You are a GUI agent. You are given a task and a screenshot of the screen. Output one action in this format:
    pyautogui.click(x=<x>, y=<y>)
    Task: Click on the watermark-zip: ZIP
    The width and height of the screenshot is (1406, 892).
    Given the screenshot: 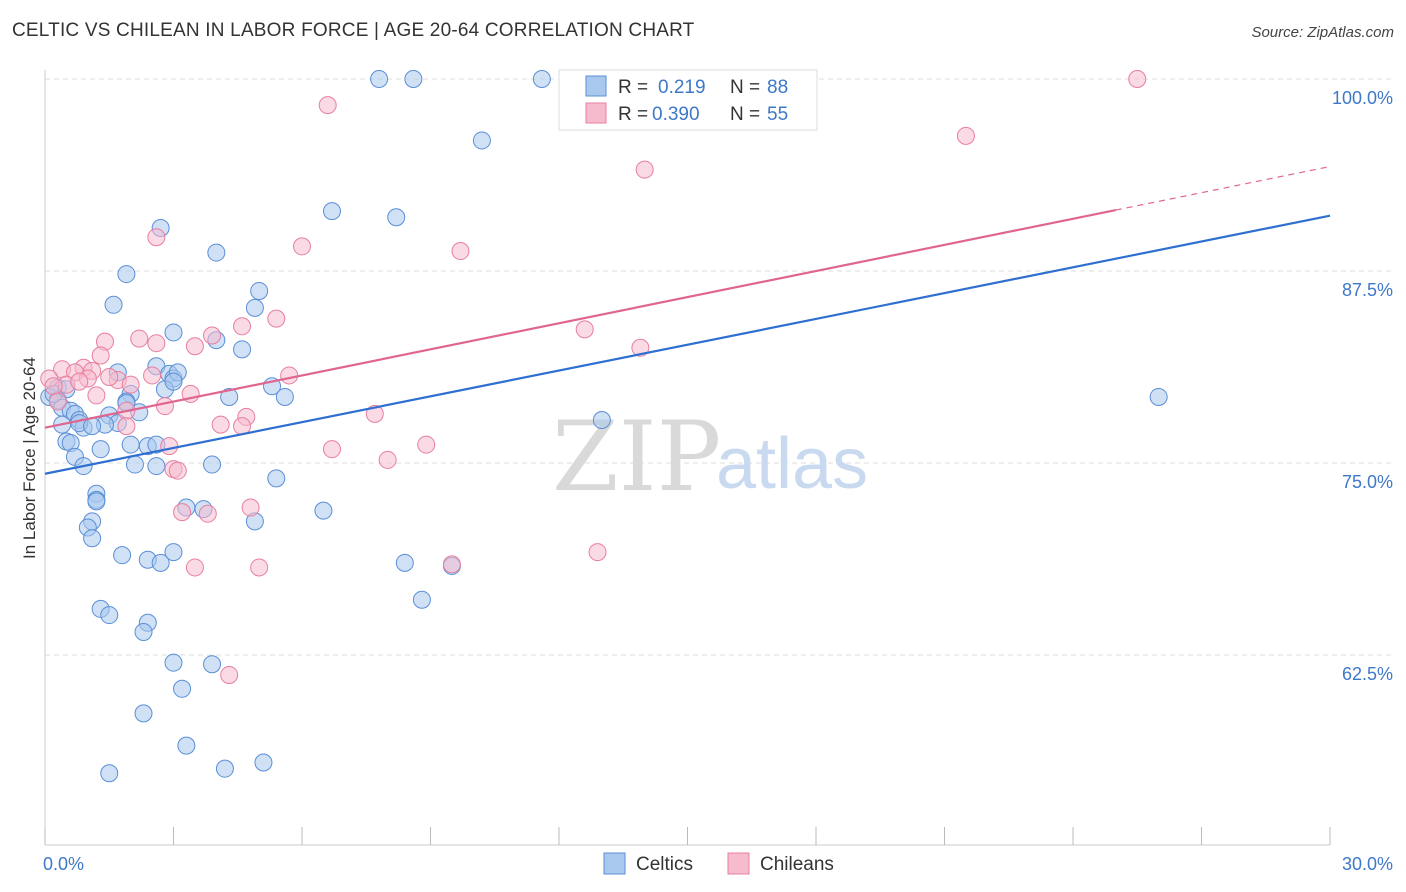 What is the action you would take?
    pyautogui.click(x=636, y=457)
    